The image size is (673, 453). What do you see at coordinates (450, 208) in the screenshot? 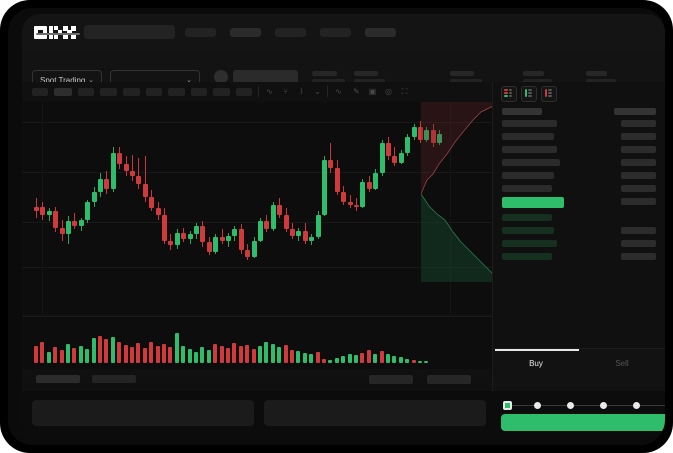
I see `chart-vgridline` at bounding box center [450, 208].